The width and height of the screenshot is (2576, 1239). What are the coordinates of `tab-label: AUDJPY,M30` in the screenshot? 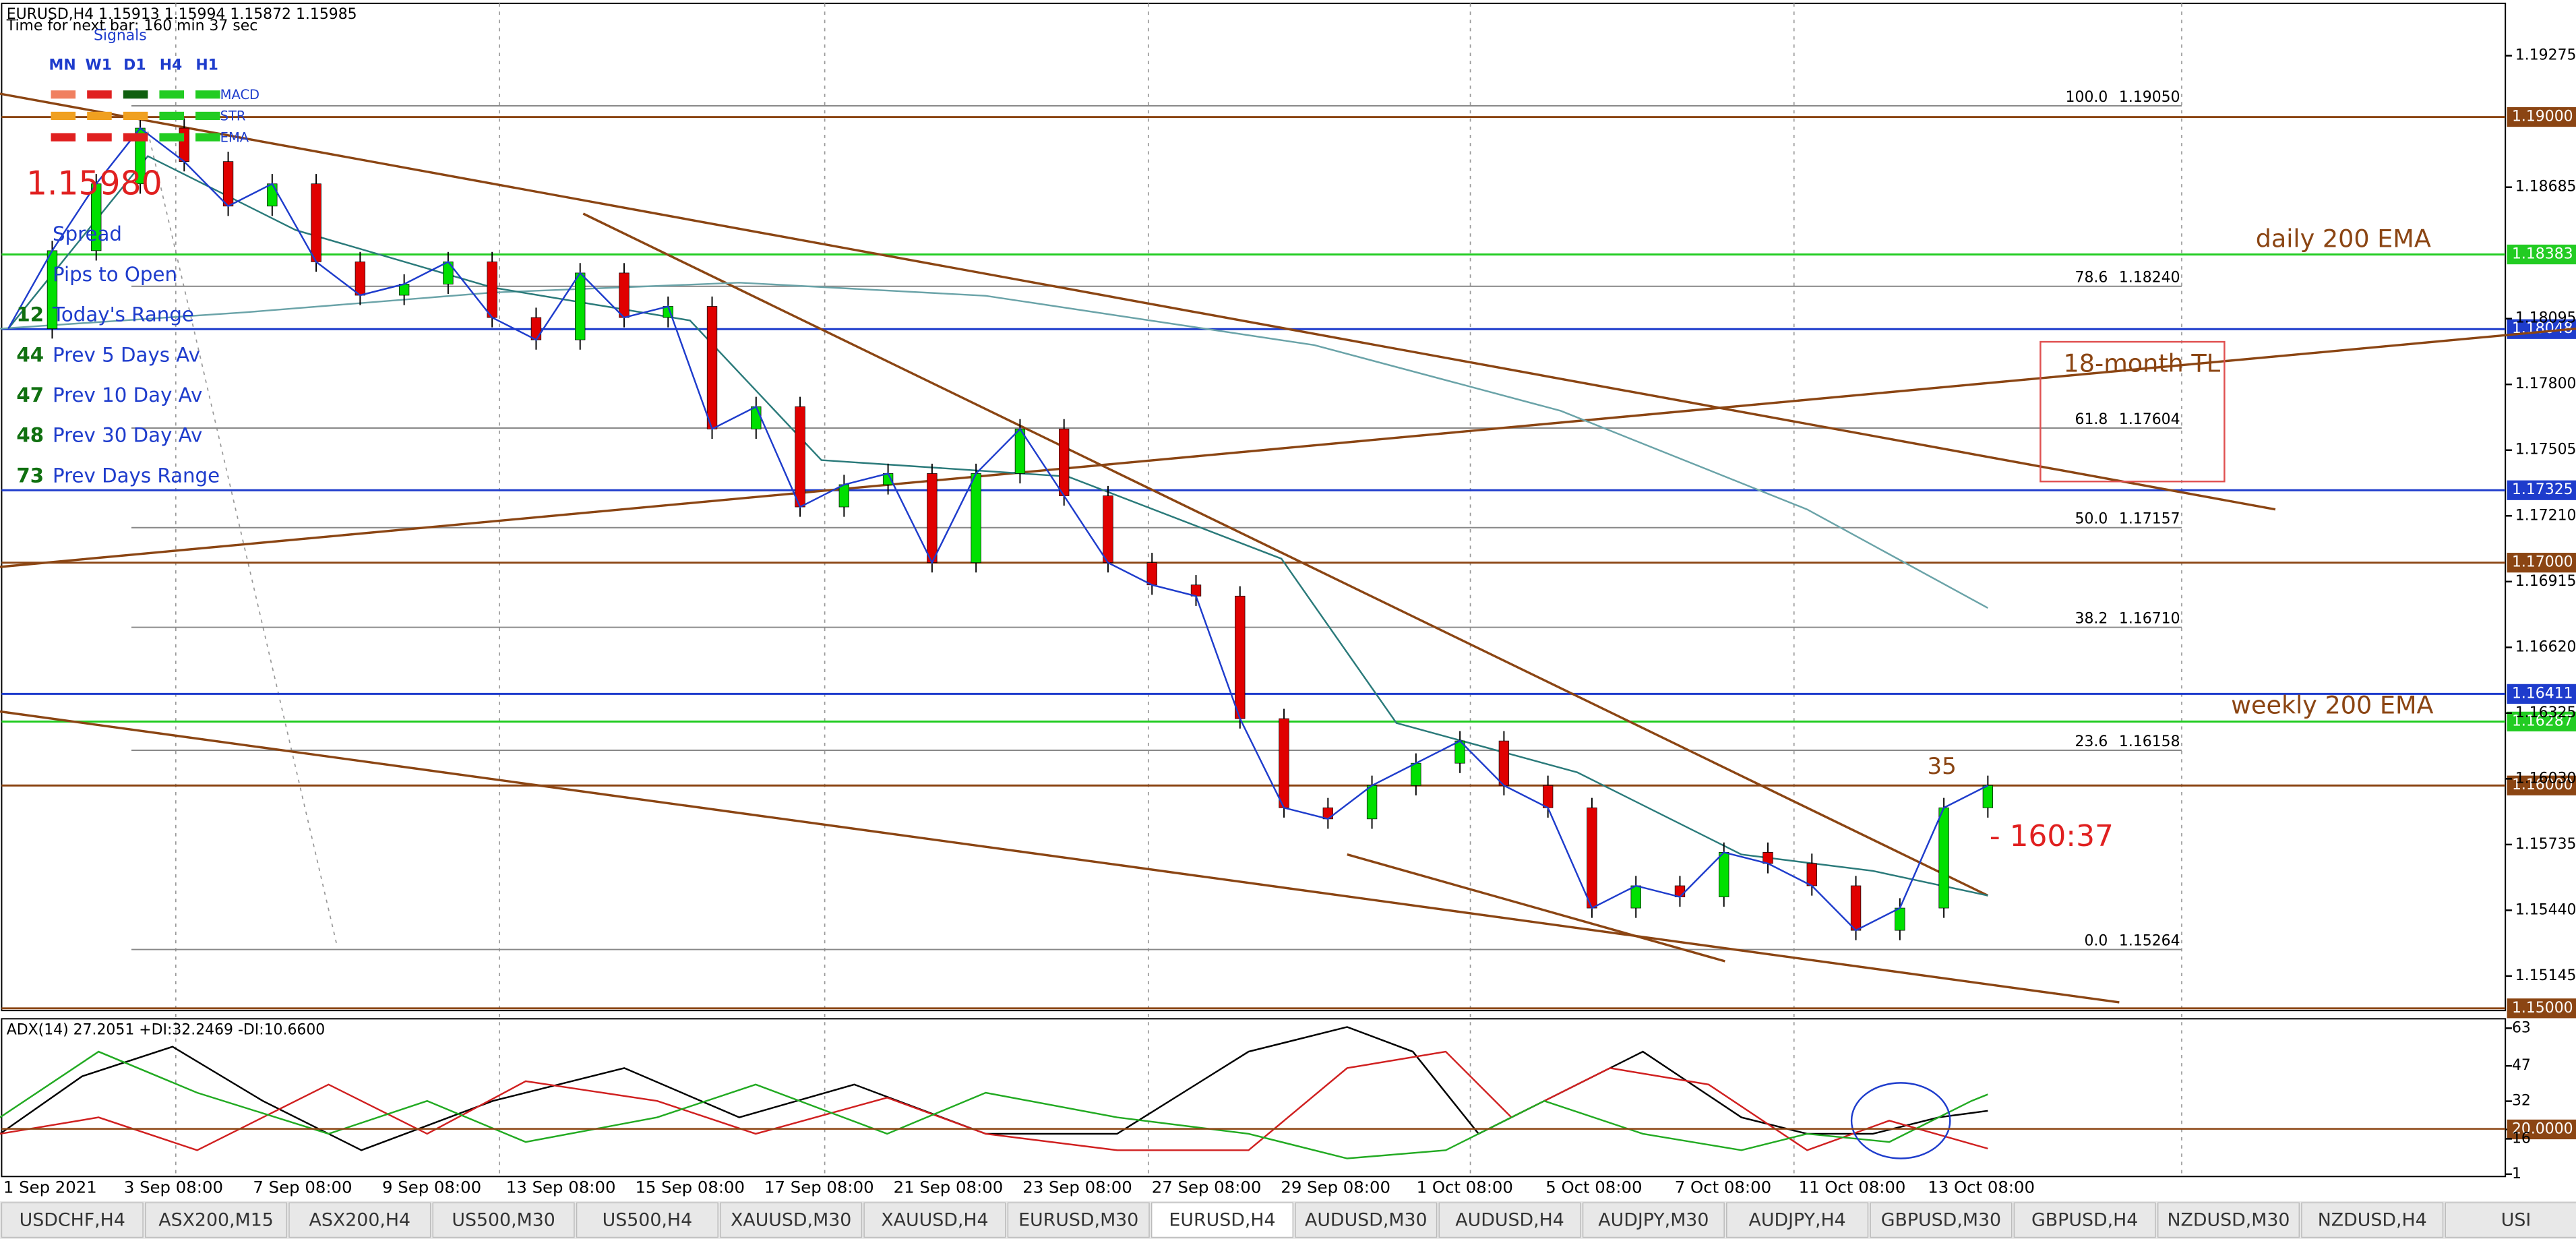 It's located at (1654, 1220).